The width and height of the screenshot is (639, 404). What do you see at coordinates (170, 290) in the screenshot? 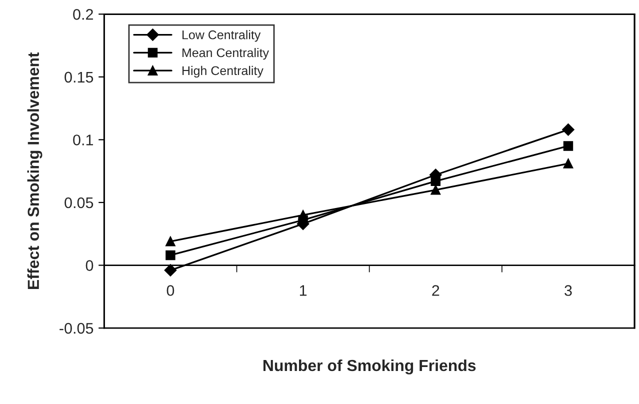
I see `x-tick-label: 0` at bounding box center [170, 290].